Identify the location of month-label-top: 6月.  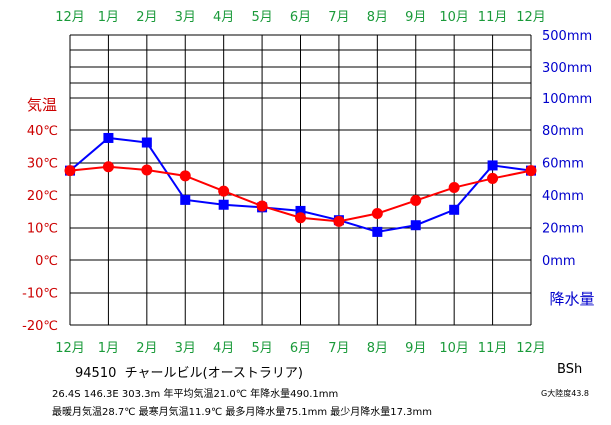
(300, 17).